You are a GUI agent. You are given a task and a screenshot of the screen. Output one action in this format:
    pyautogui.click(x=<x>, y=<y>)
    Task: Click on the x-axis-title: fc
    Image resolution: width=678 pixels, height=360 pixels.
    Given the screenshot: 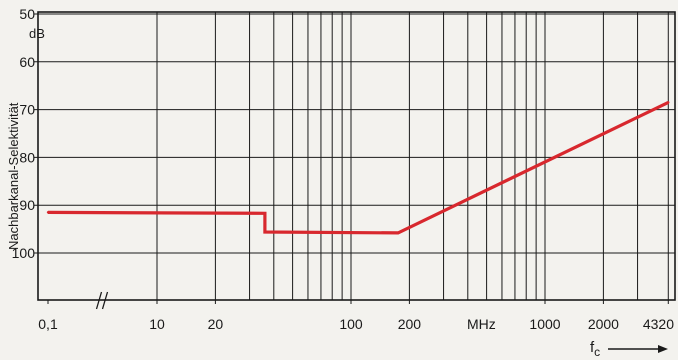 What is the action you would take?
    pyautogui.click(x=595, y=349)
    